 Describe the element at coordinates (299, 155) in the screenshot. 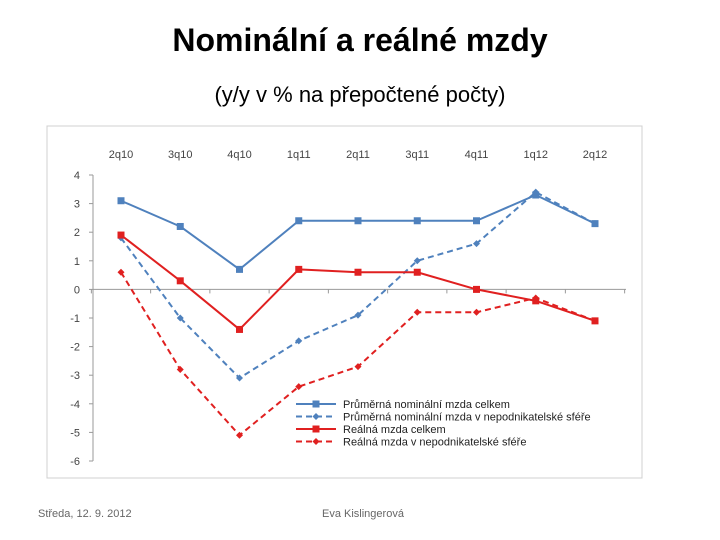

I see `x-tick-label: 1q11` at that location.